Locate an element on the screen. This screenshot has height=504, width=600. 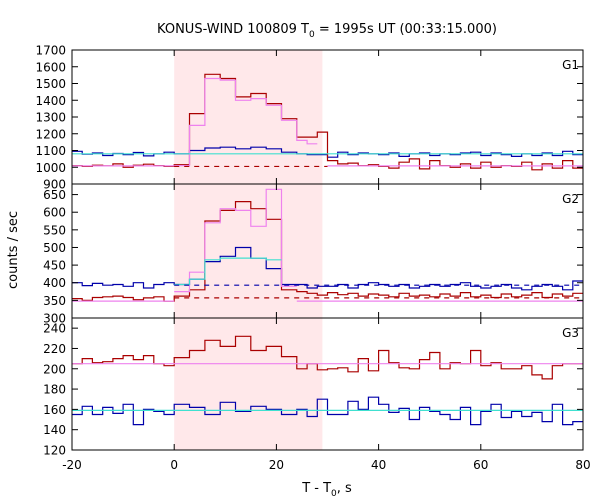
x-tick-label: 20 is located at coordinates (276, 465).